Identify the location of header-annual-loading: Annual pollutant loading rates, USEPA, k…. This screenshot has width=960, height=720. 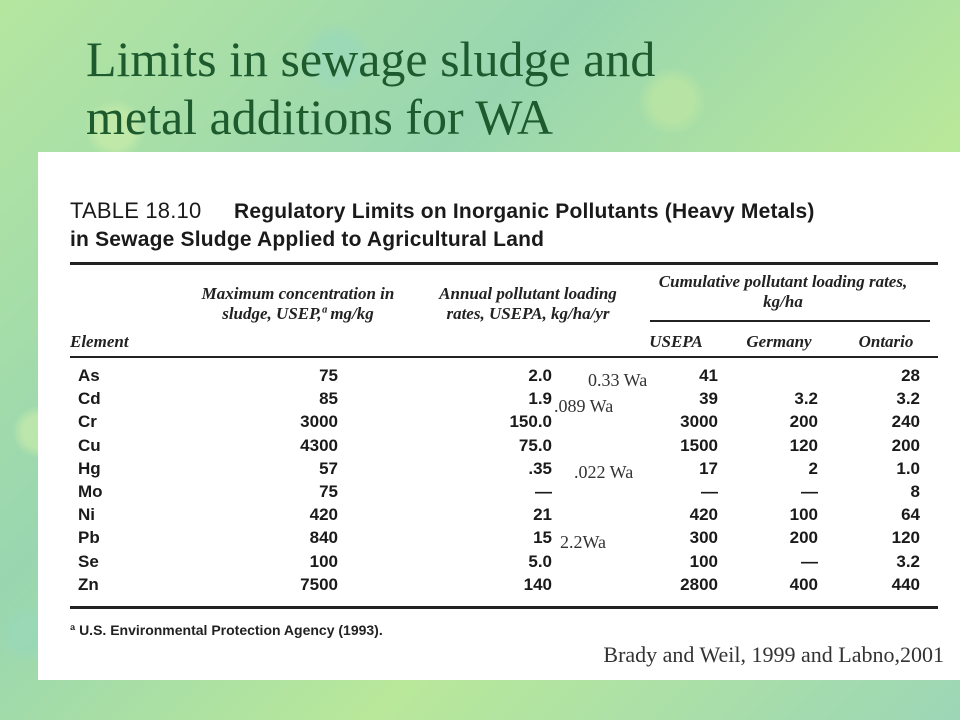
(528, 303).